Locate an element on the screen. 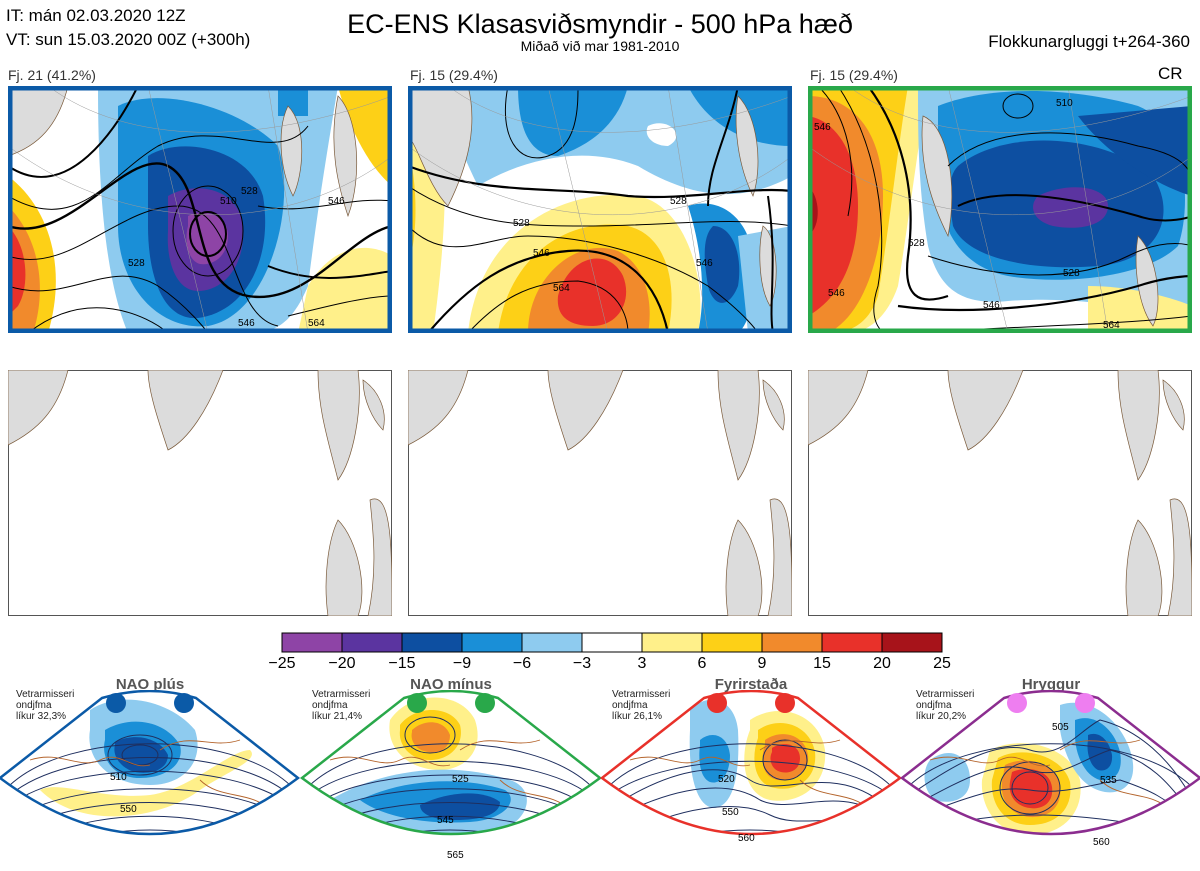 The width and height of the screenshot is (1200, 871). regime-info-2: Vetrarmisseri ondjfma líkur 21,4% is located at coordinates (341, 705).